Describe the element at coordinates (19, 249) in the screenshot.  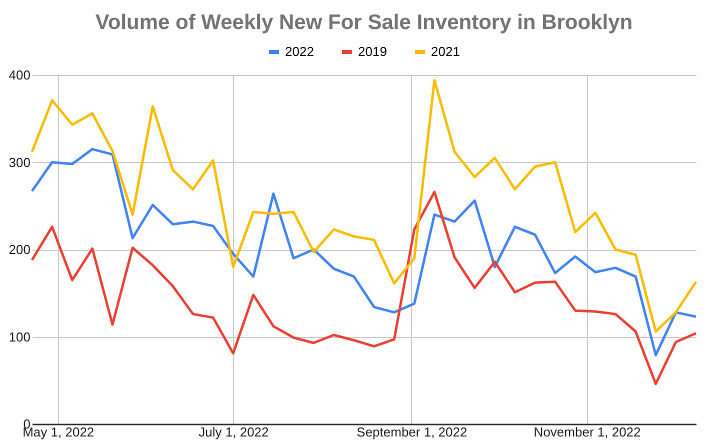
I see `y-tick-label: 200` at that location.